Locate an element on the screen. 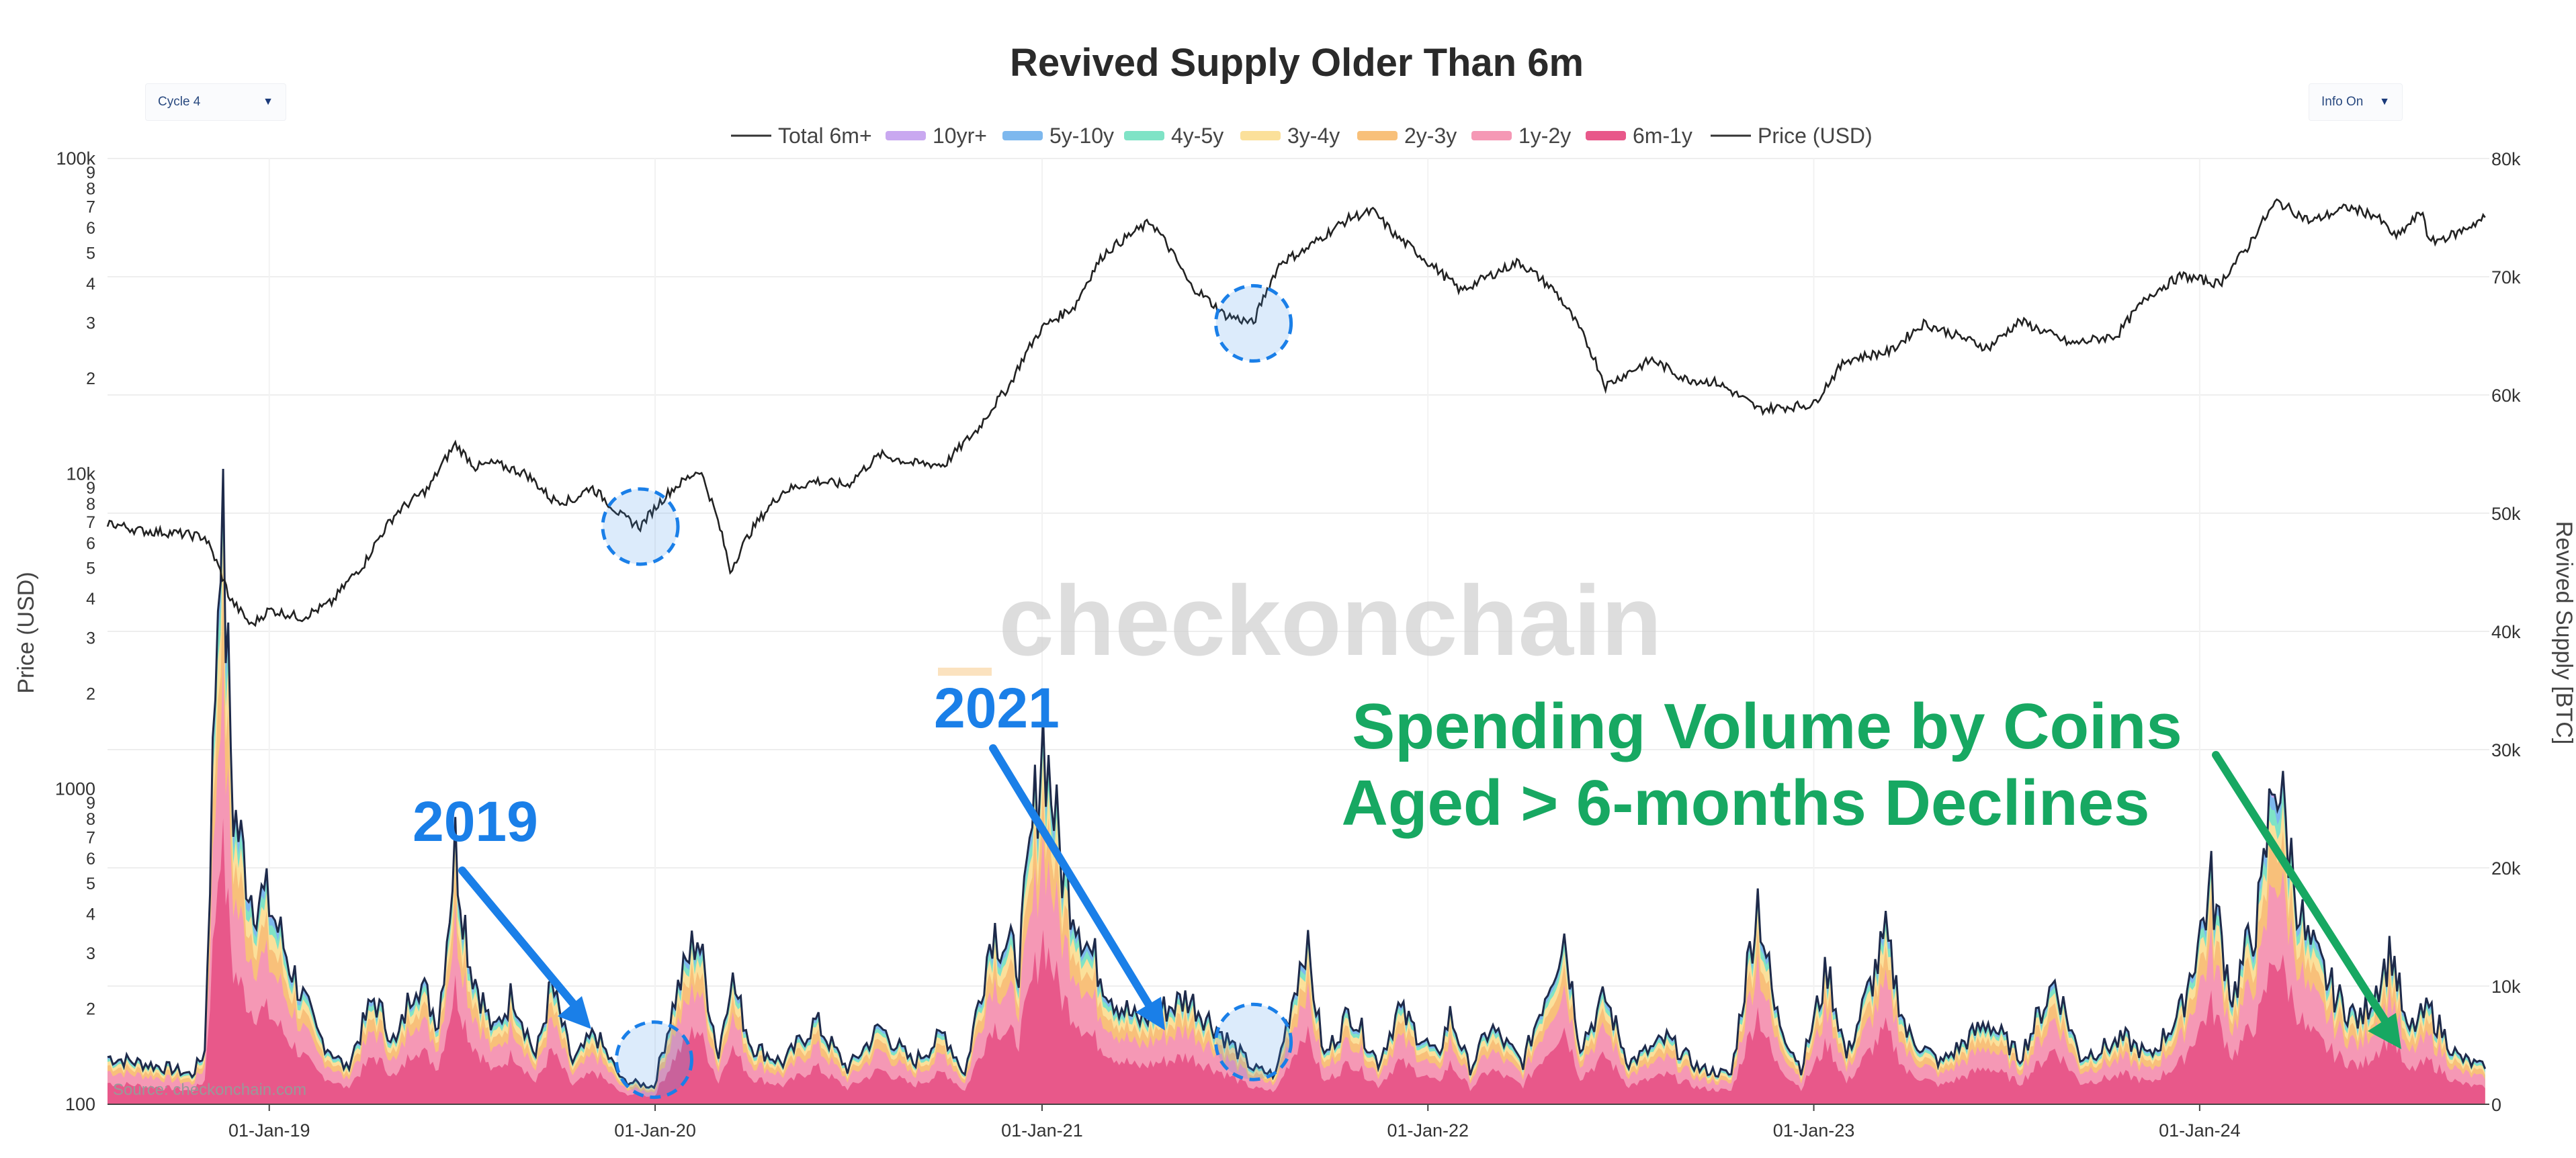  arrow-headline-head is located at coordinates (2384, 1031).